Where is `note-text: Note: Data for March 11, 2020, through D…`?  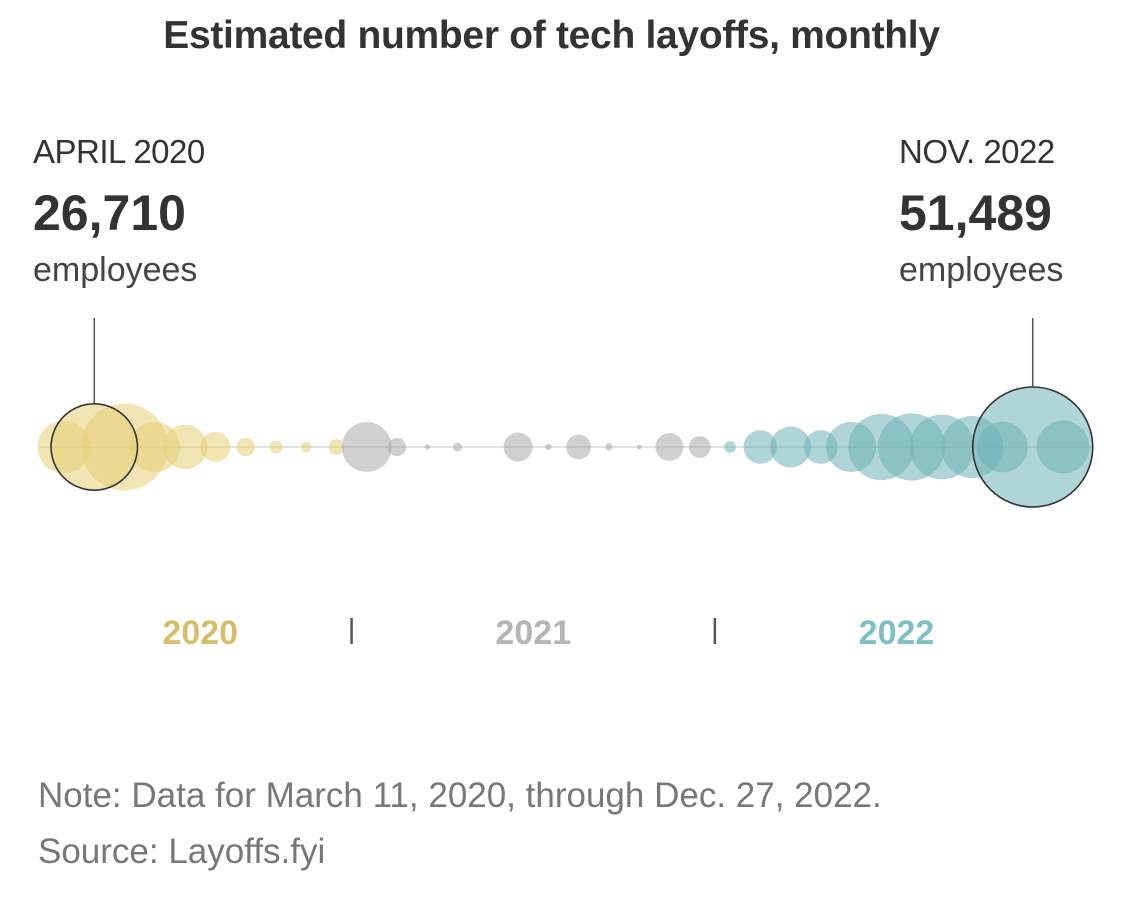
note-text: Note: Data for March 11, 2020, through D… is located at coordinates (460, 795).